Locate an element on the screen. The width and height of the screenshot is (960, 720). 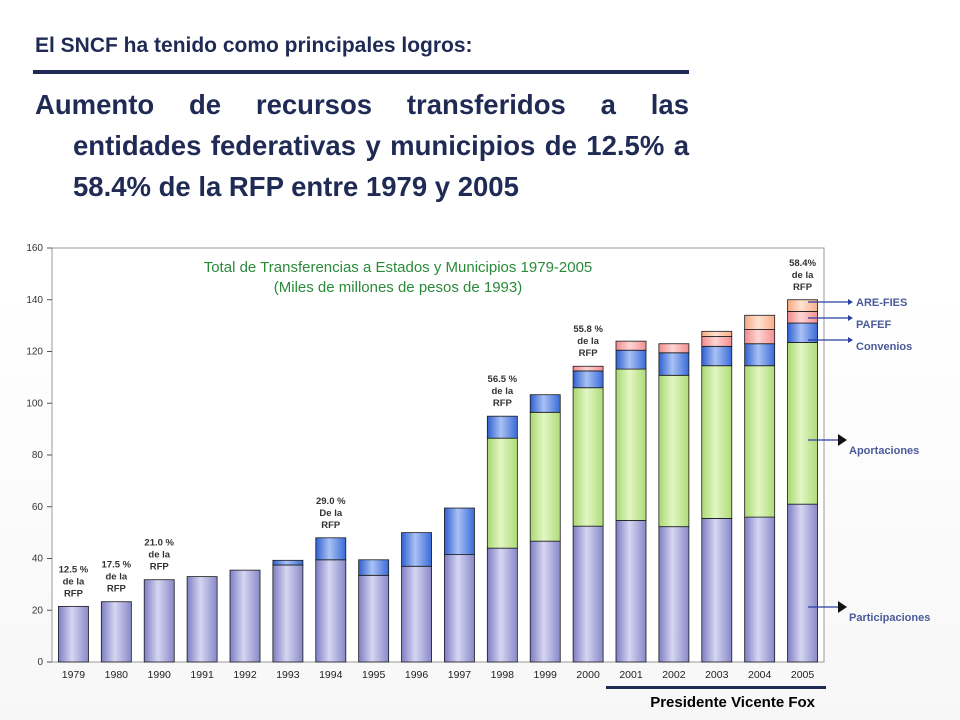
y-tick-label: 120 is located at coordinates (34, 352).